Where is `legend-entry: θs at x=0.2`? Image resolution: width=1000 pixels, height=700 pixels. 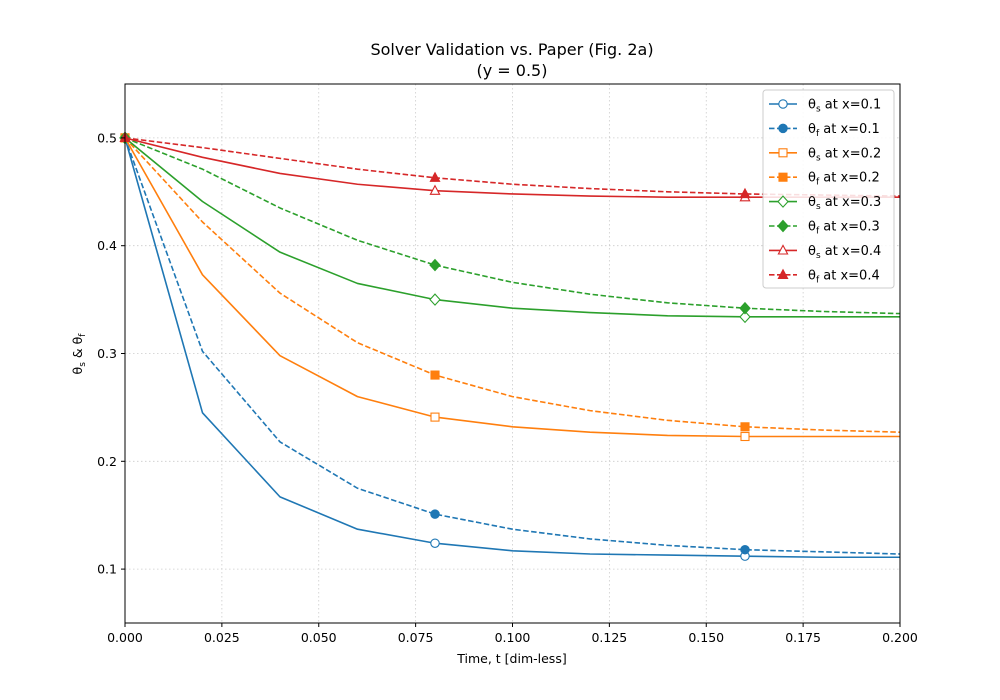 legend-entry: θs at x=0.2 is located at coordinates (825, 154).